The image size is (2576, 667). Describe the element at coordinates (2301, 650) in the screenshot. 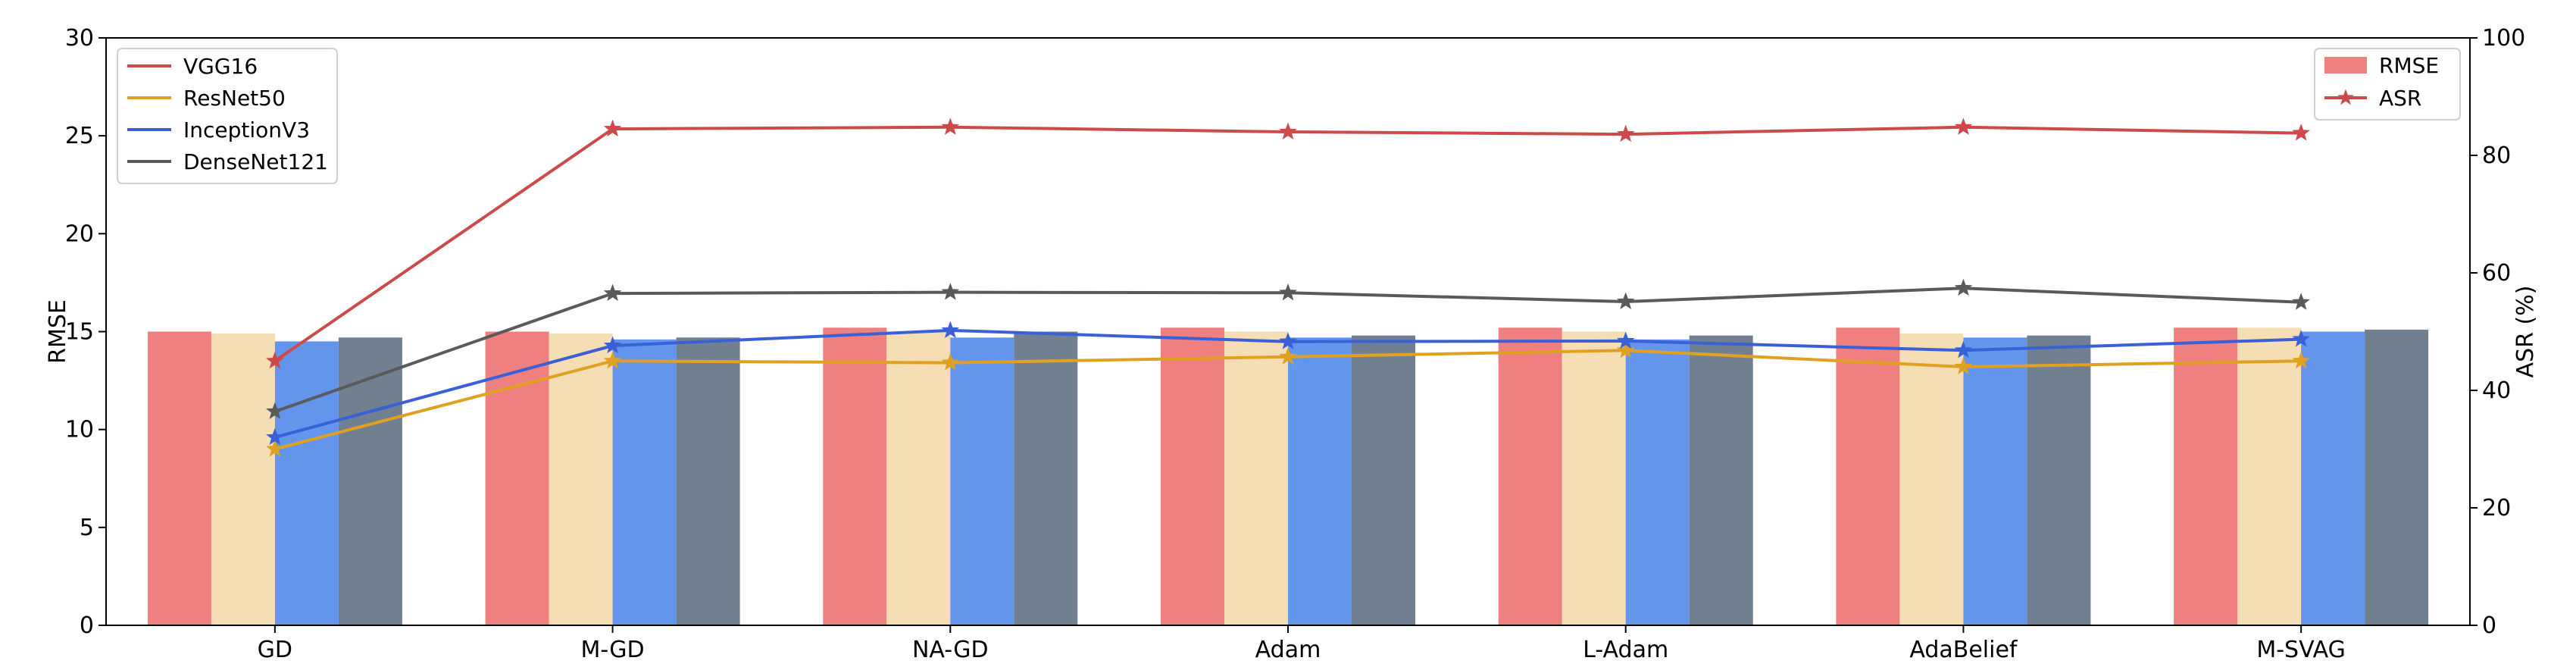

I see `x-tick-label-m-svag: M-SVAG` at that location.